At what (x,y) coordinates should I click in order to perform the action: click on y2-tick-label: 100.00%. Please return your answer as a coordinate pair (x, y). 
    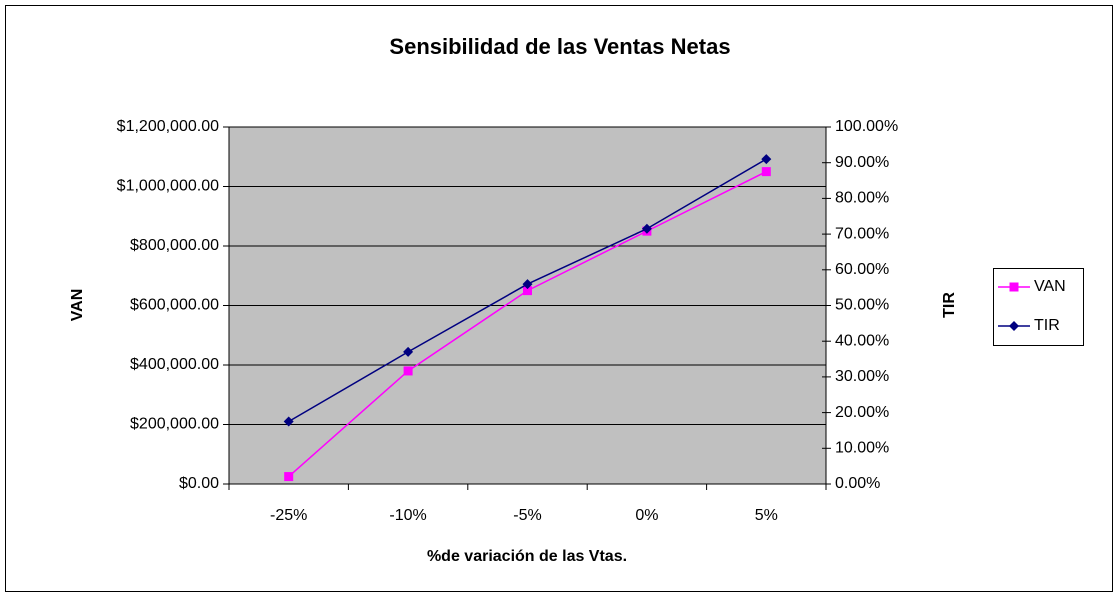
    Looking at the image, I should click on (866, 126).